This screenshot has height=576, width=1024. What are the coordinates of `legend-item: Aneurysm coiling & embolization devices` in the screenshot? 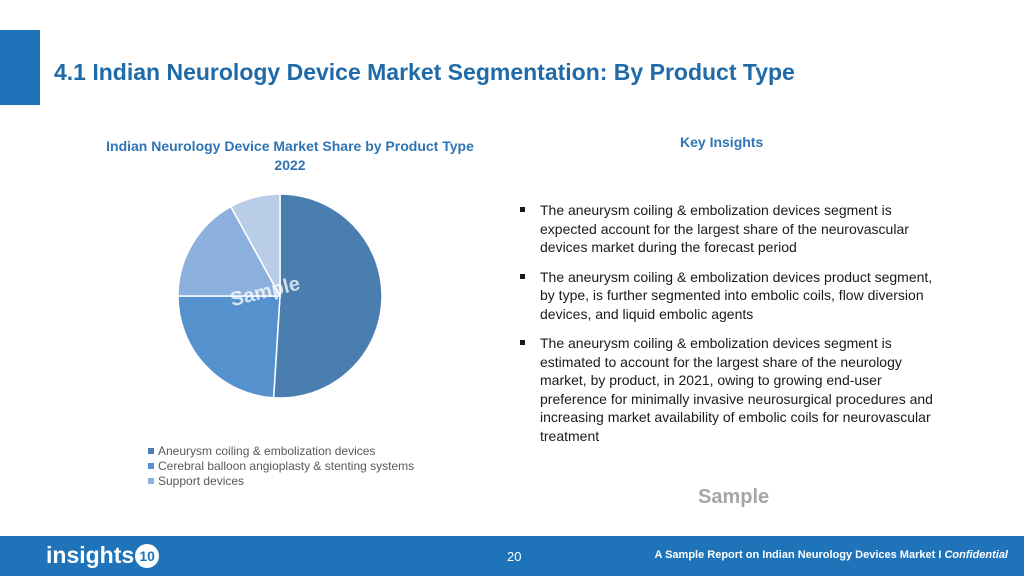 It's located at (281, 450).